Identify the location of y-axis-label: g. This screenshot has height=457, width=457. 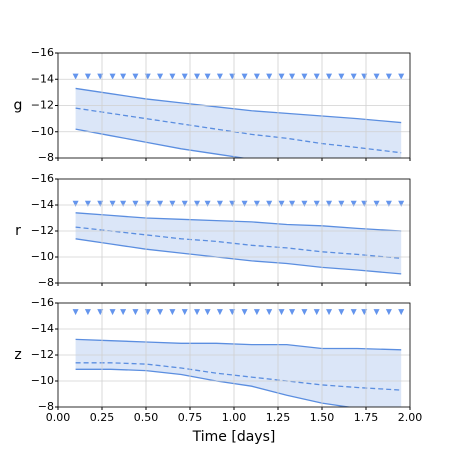
(18, 106).